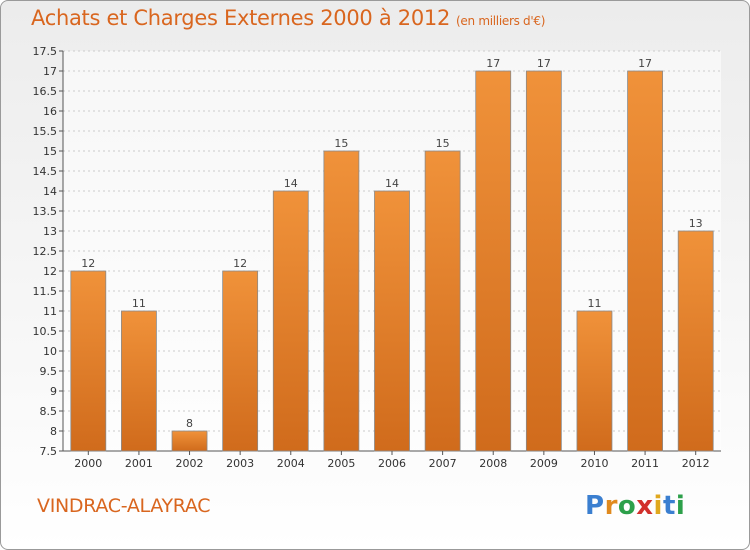 This screenshot has width=750, height=550. Describe the element at coordinates (696, 463) in the screenshot. I see `x-tick-label: 2012` at that location.